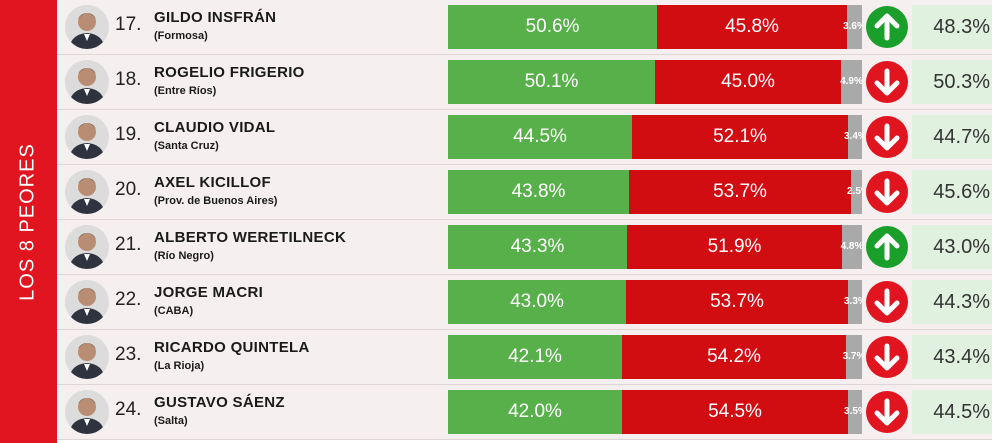 The image size is (992, 443). I want to click on disapproval-value: 54.5%, so click(735, 411).